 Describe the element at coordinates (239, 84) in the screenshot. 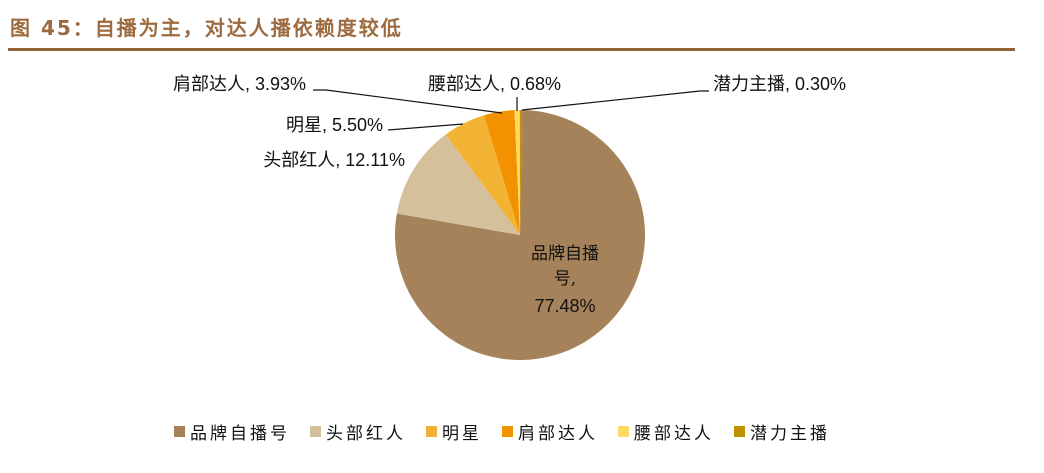

I see `label-shoulder: 肩部达人, 3.93%` at that location.